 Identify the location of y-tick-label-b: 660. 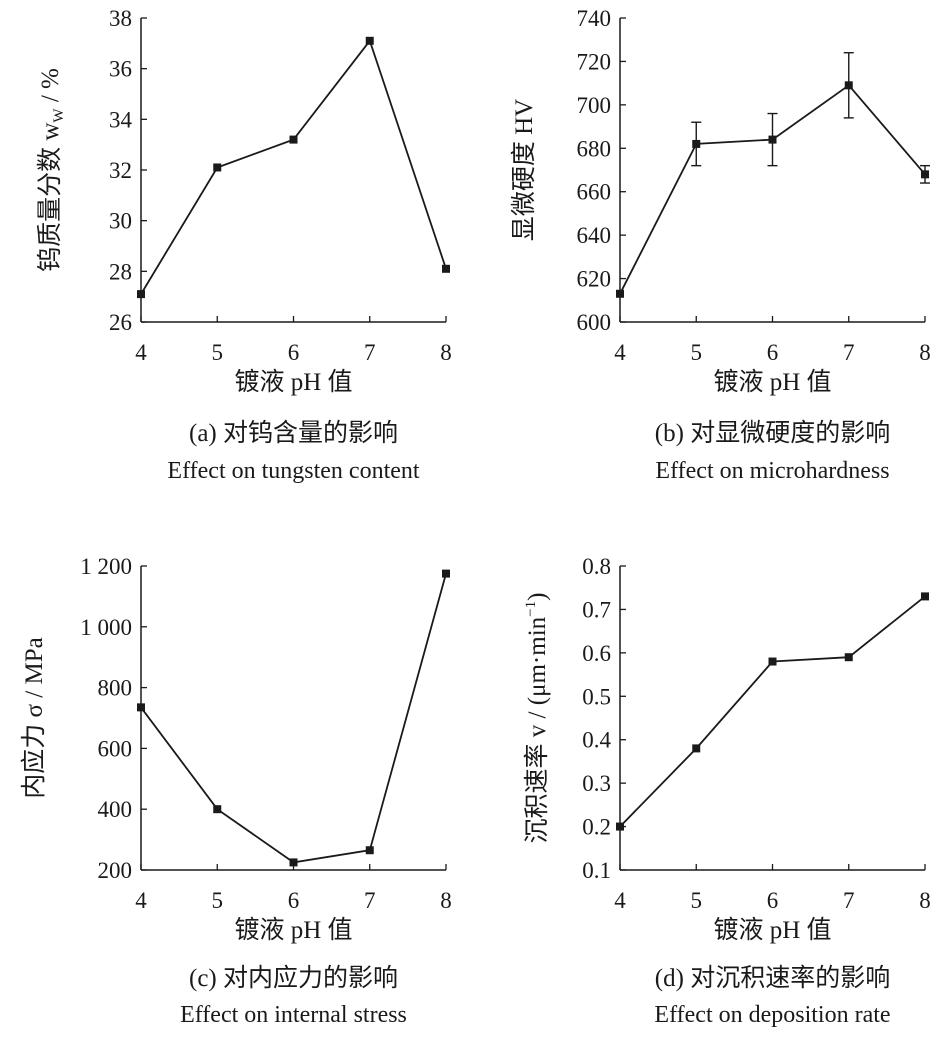
(594, 192).